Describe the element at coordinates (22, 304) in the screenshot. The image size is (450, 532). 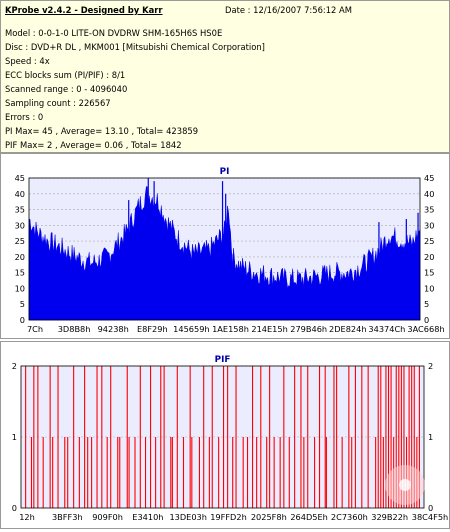
I see `y-tick-left: 5` at that location.